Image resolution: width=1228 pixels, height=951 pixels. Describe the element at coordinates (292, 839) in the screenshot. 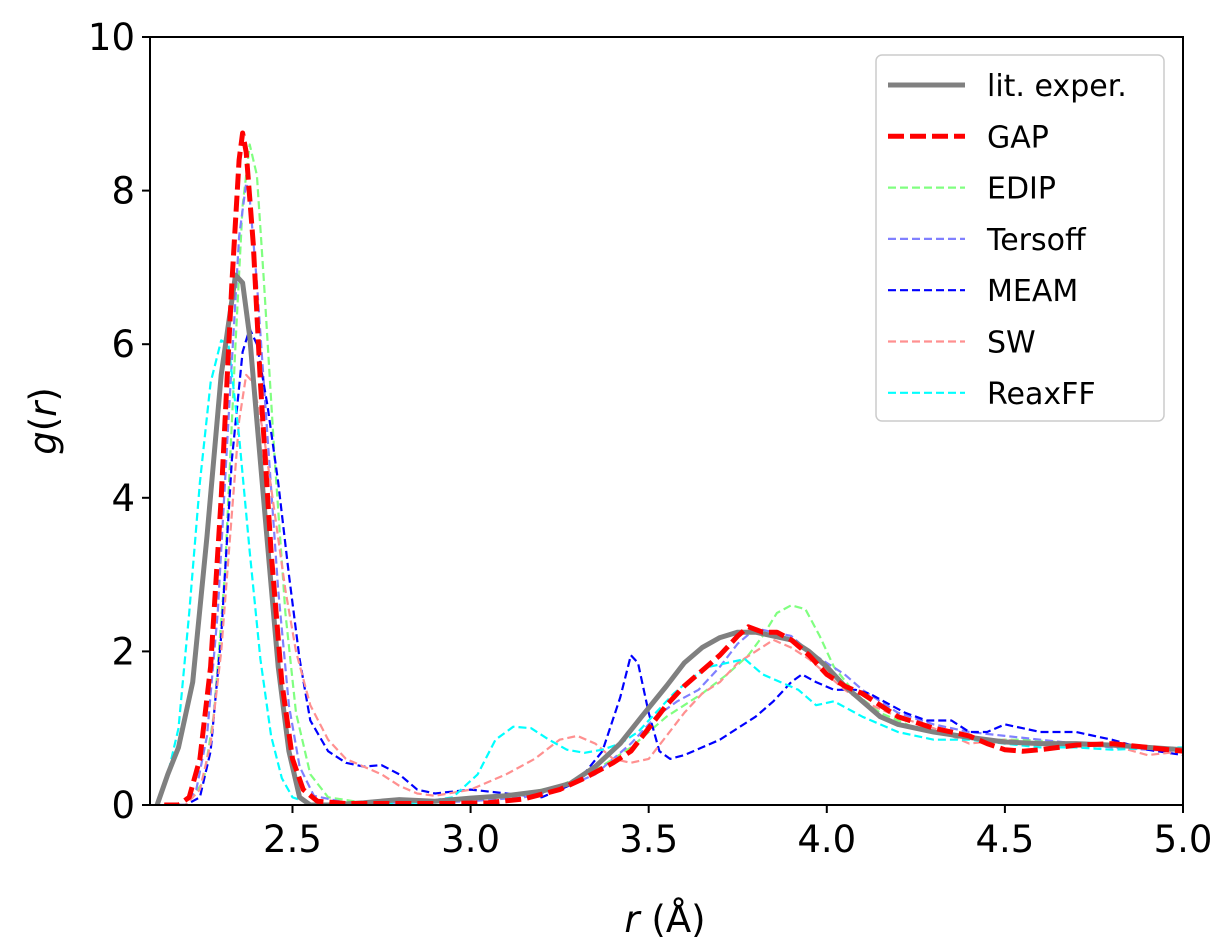

I see `x-tick-label: 2.5` at that location.